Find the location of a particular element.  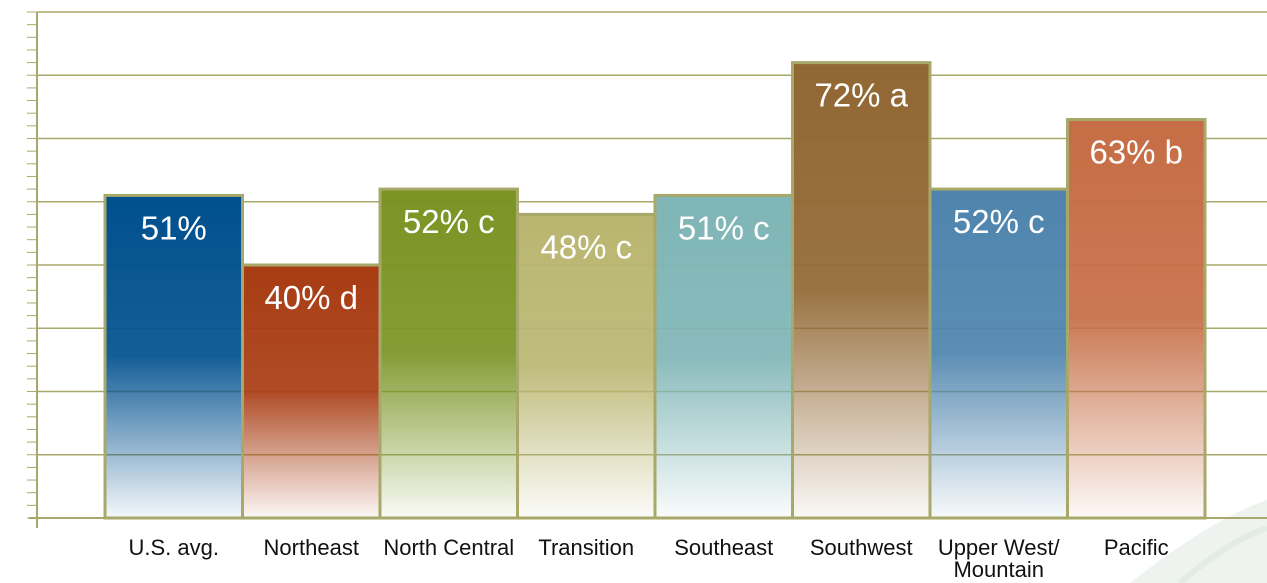

swoosh-shape is located at coordinates (1198, 541).